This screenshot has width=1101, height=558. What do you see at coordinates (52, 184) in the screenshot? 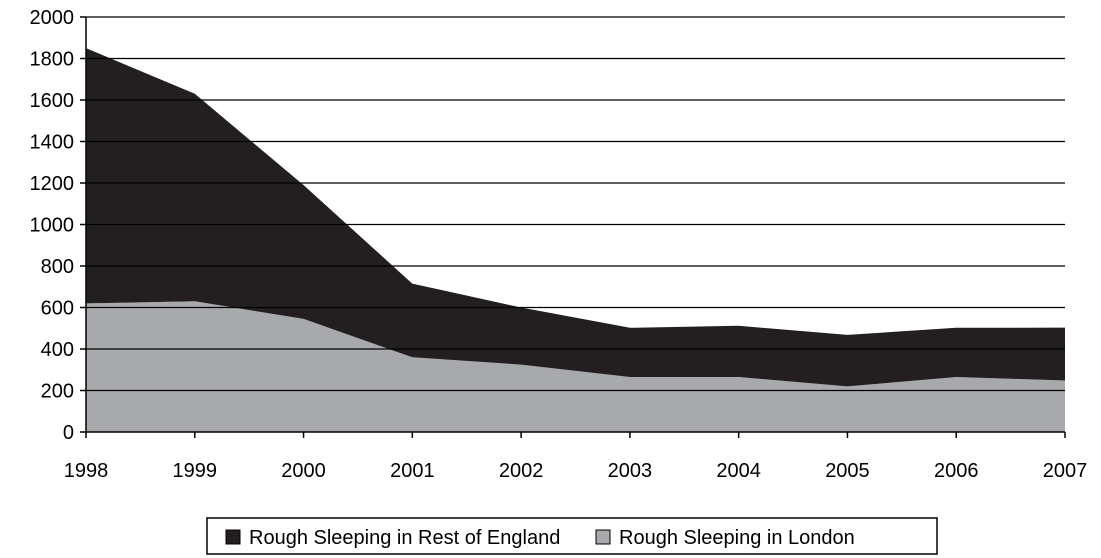
I see `y-tick-label-1200: 1200` at bounding box center [52, 184].